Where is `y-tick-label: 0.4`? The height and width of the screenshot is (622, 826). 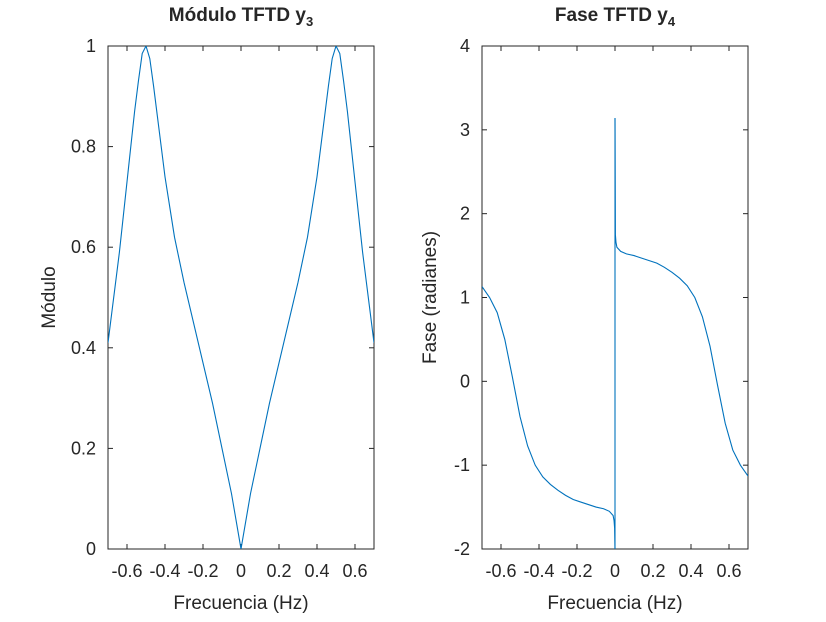 y-tick-label: 0.4 is located at coordinates (83, 348).